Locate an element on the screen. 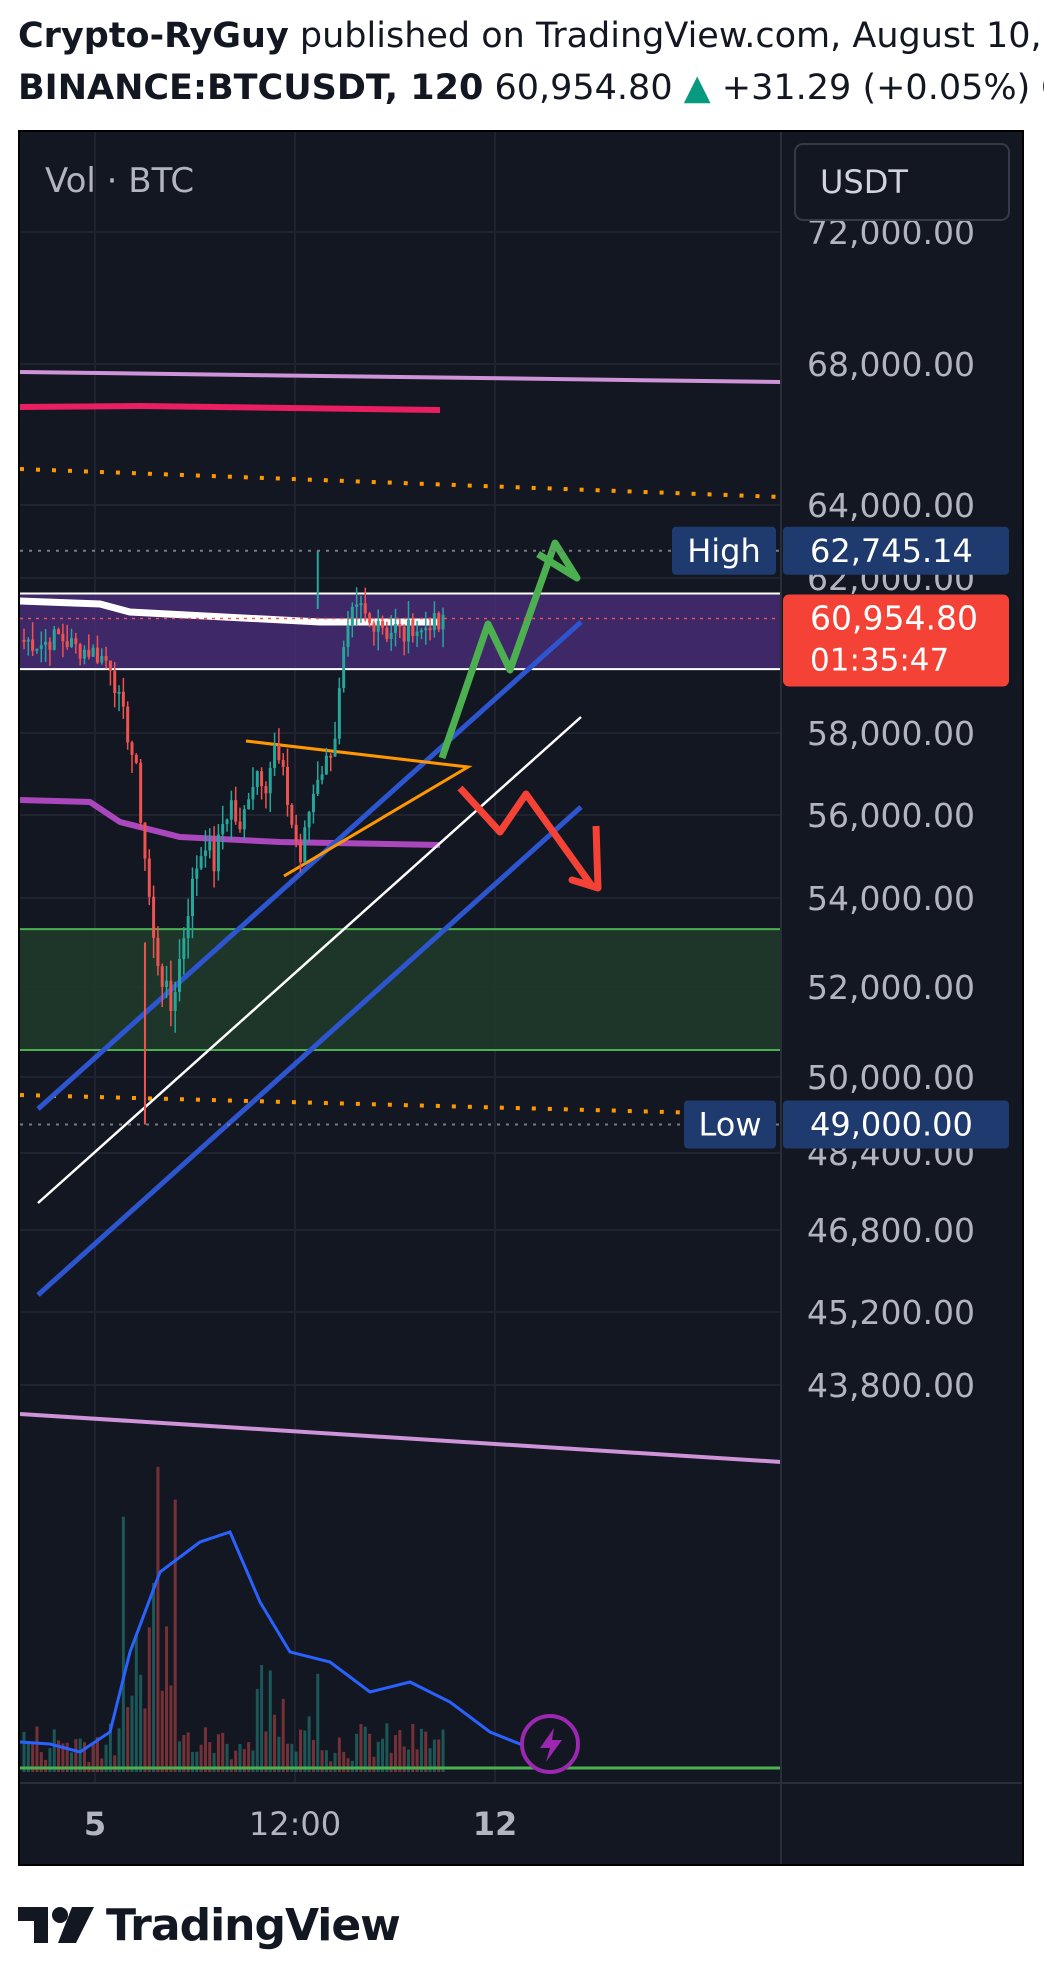 The width and height of the screenshot is (1044, 1977). currency-button-label: USDT is located at coordinates (864, 182).